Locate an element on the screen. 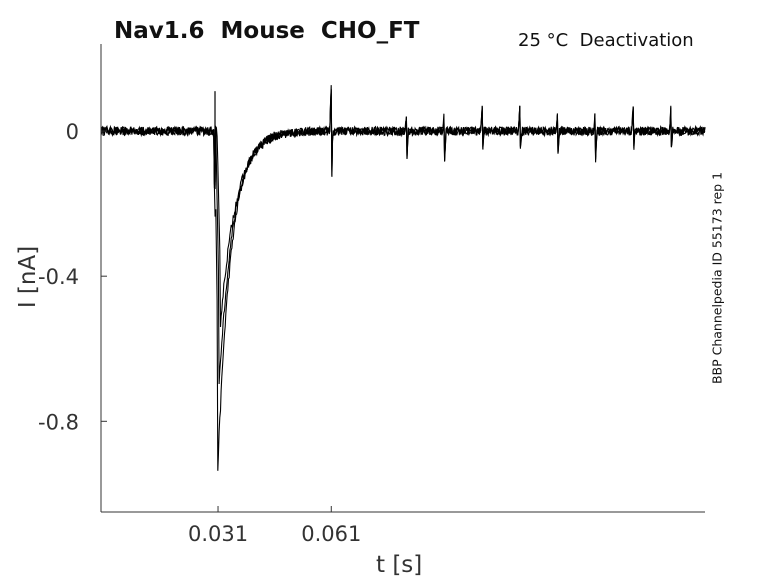 The height and width of the screenshot is (583, 778). chart-title: Nav1.6 Mouse CHO_FT is located at coordinates (267, 31).